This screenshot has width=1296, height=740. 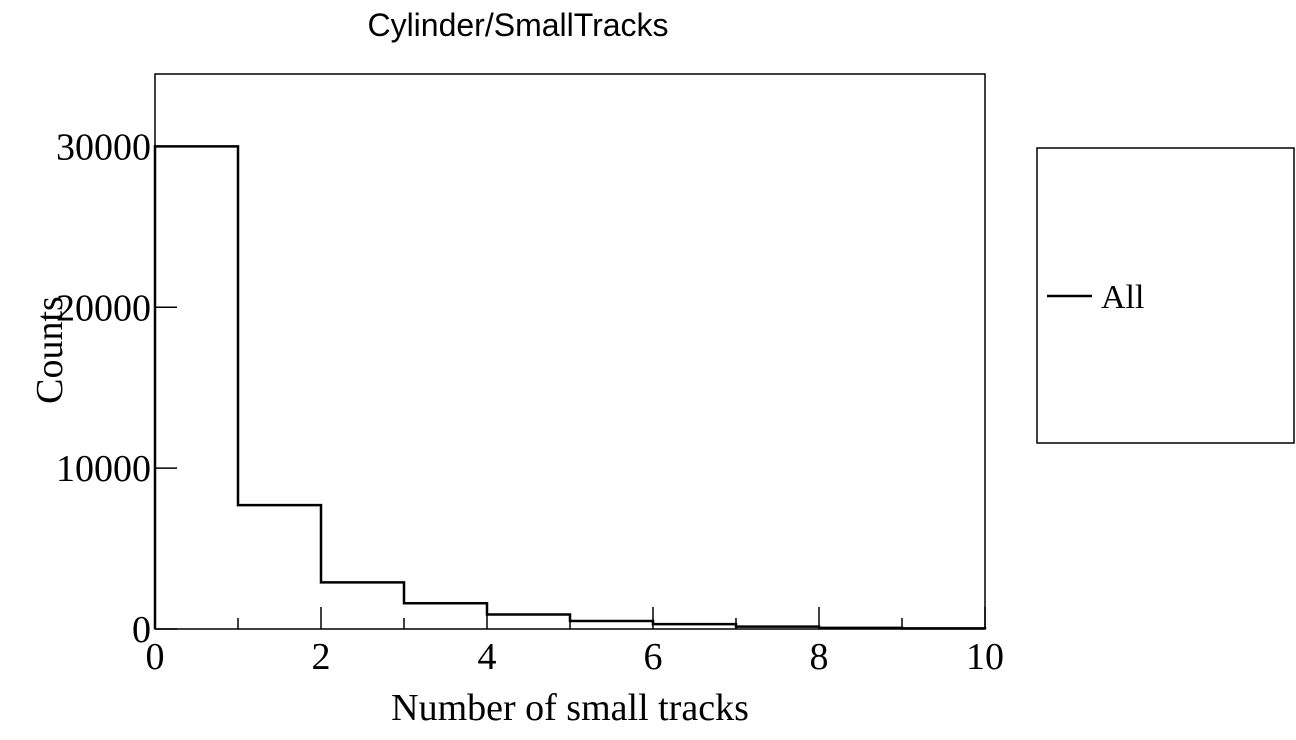 I want to click on legend-label-all: All, so click(x=1122, y=297).